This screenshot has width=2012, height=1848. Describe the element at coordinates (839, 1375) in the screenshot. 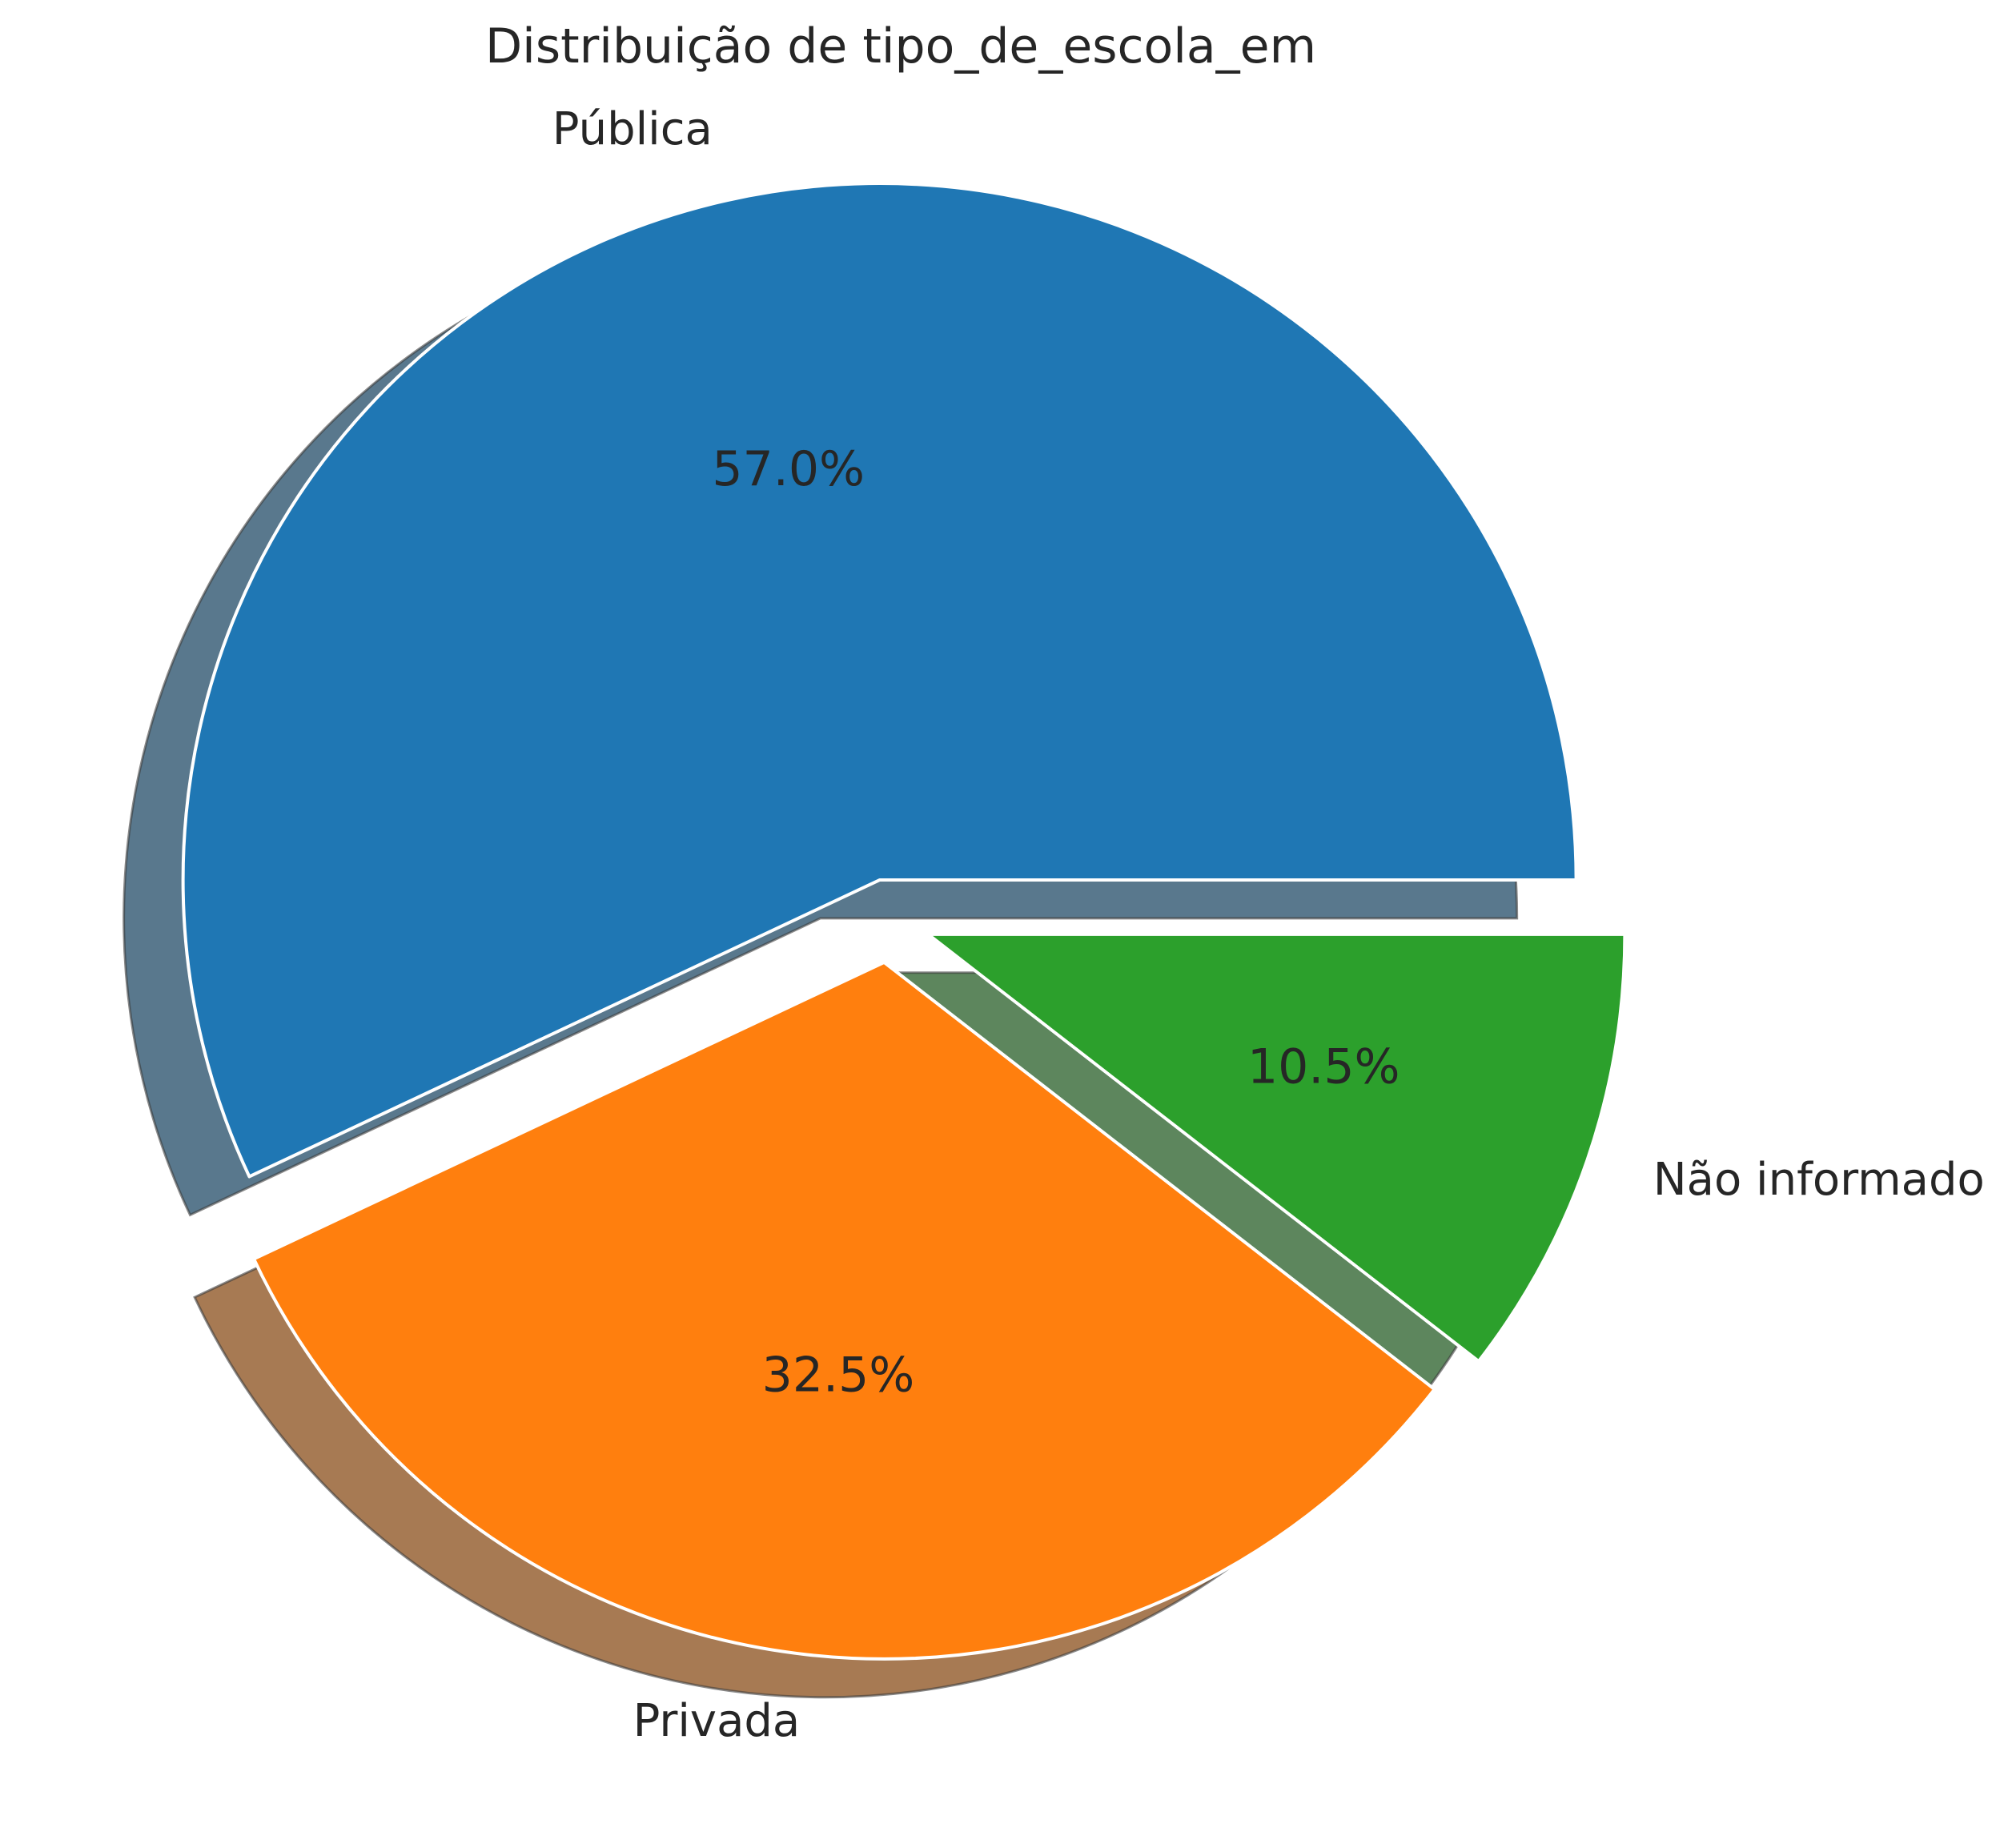

I see `percent-label-privada: 32.5%` at that location.